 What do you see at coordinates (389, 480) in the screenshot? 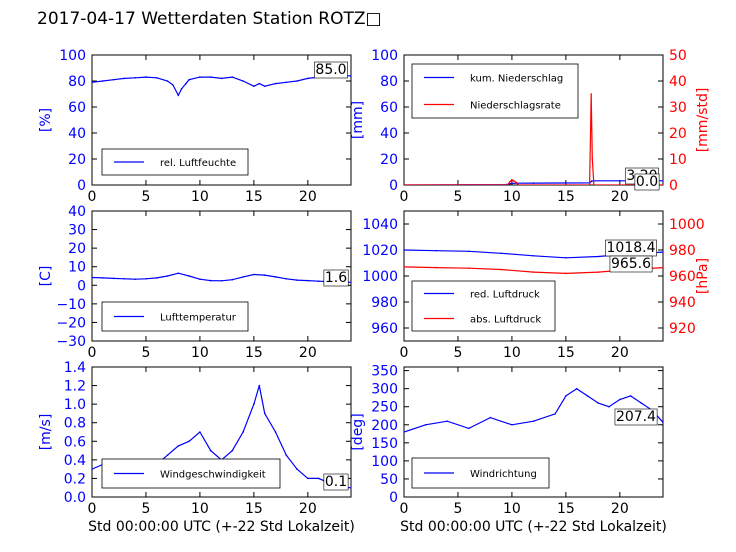
I see `y-tick-label: 50` at bounding box center [389, 480].